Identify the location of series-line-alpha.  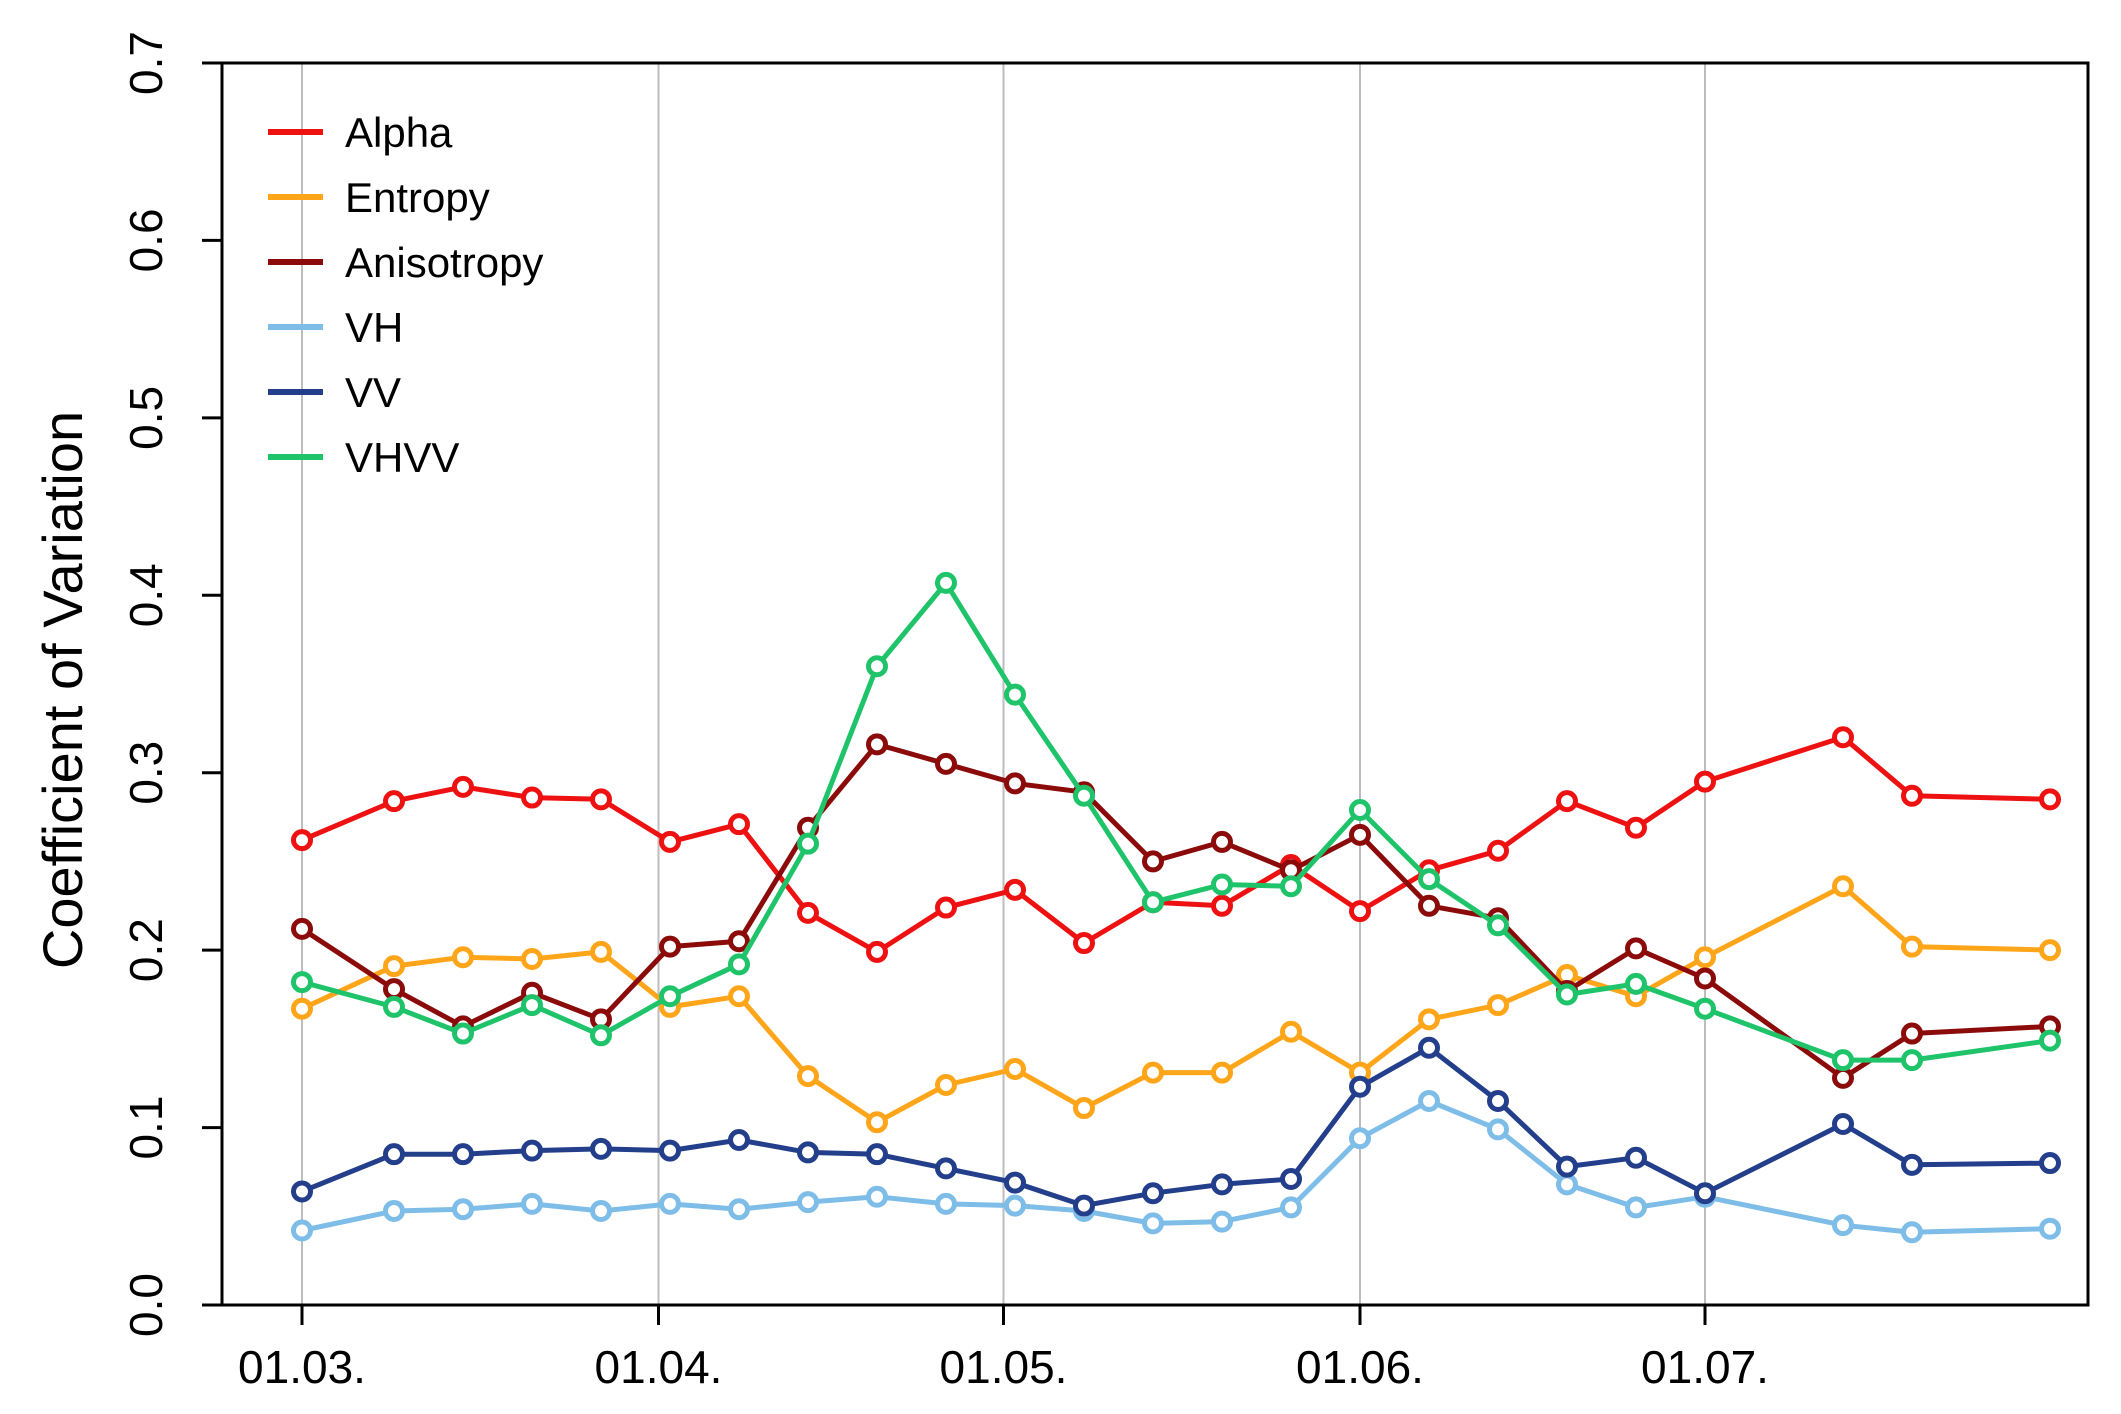
(1176, 844).